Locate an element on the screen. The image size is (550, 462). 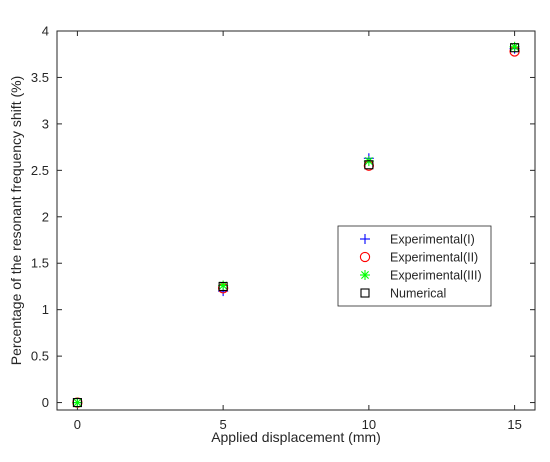
y-tick-label: 0 is located at coordinates (45, 402).